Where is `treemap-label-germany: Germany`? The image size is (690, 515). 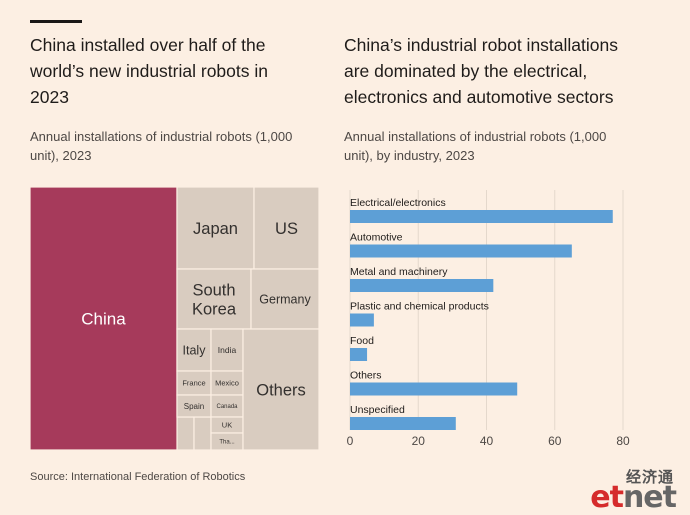
treemap-label-germany: Germany is located at coordinates (285, 299).